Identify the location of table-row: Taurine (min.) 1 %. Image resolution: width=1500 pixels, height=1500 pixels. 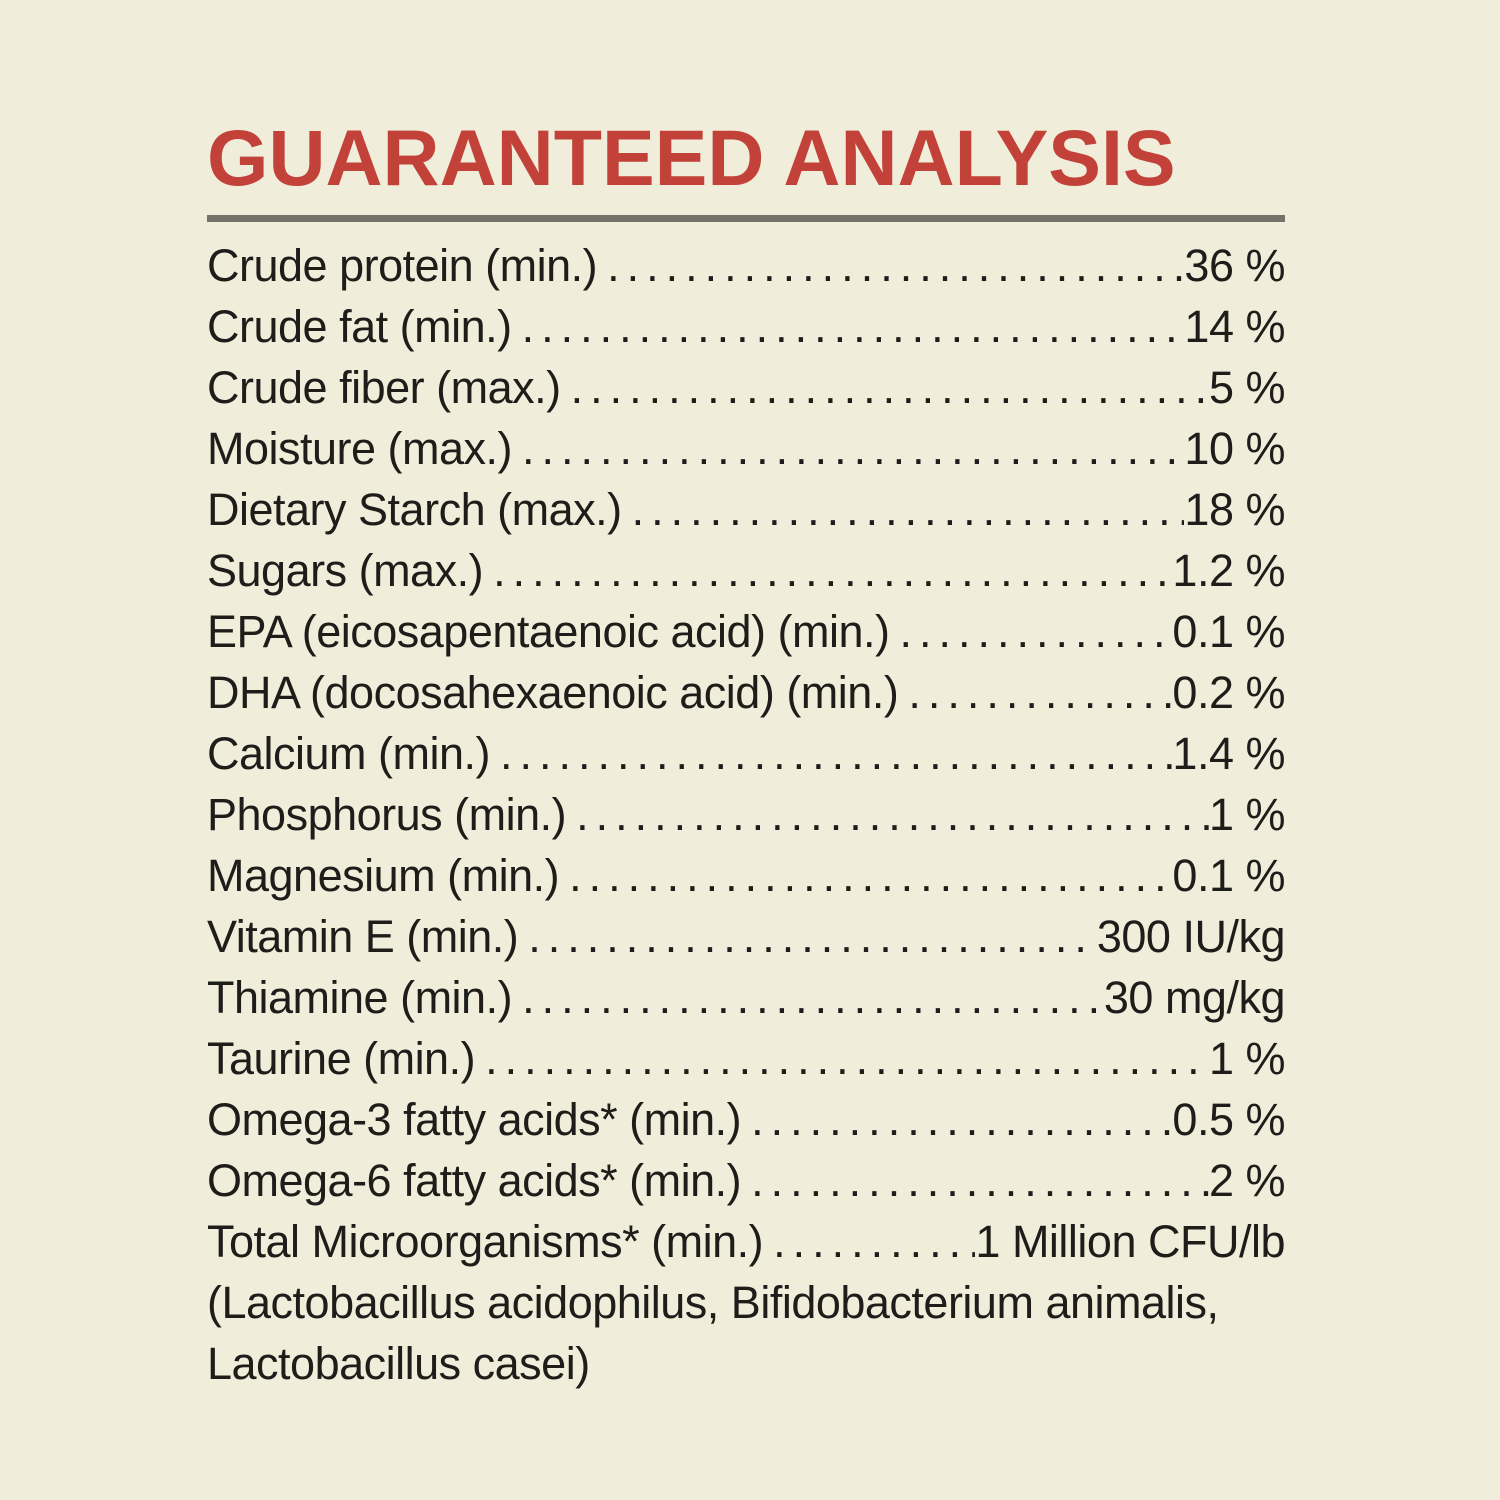
(746, 1058).